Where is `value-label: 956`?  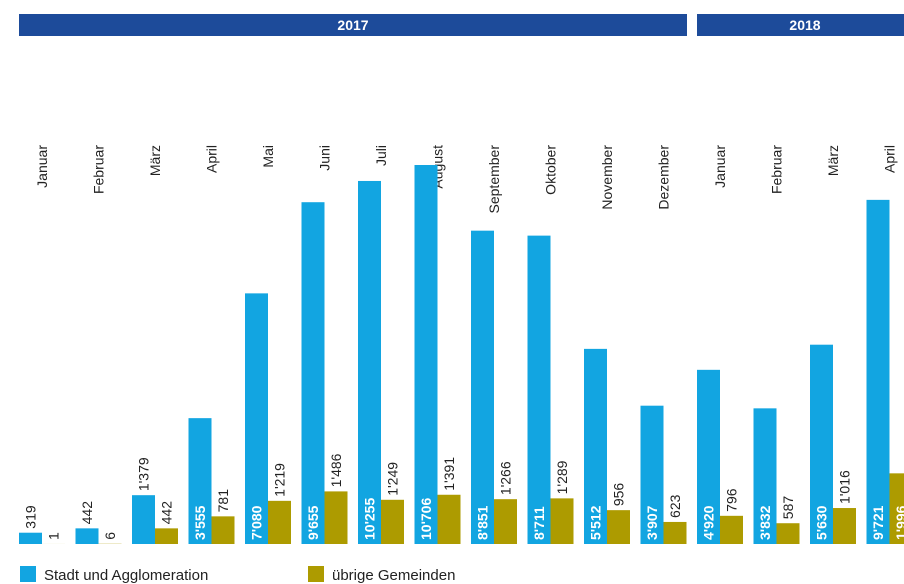
value-label: 956 is located at coordinates (619, 495).